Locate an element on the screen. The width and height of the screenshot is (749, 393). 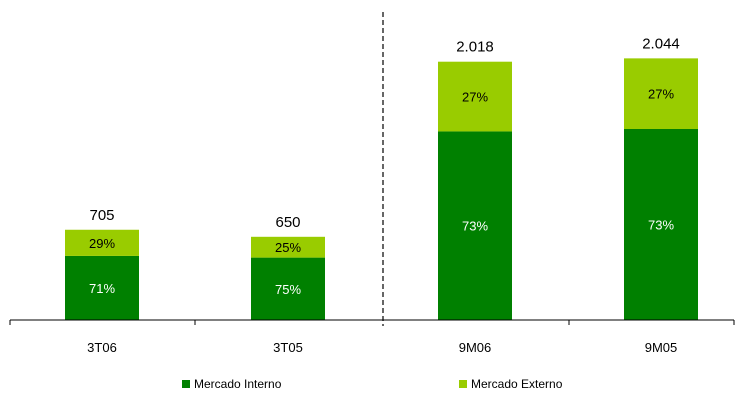
pct-label-3T06-interno: 71% is located at coordinates (102, 288).